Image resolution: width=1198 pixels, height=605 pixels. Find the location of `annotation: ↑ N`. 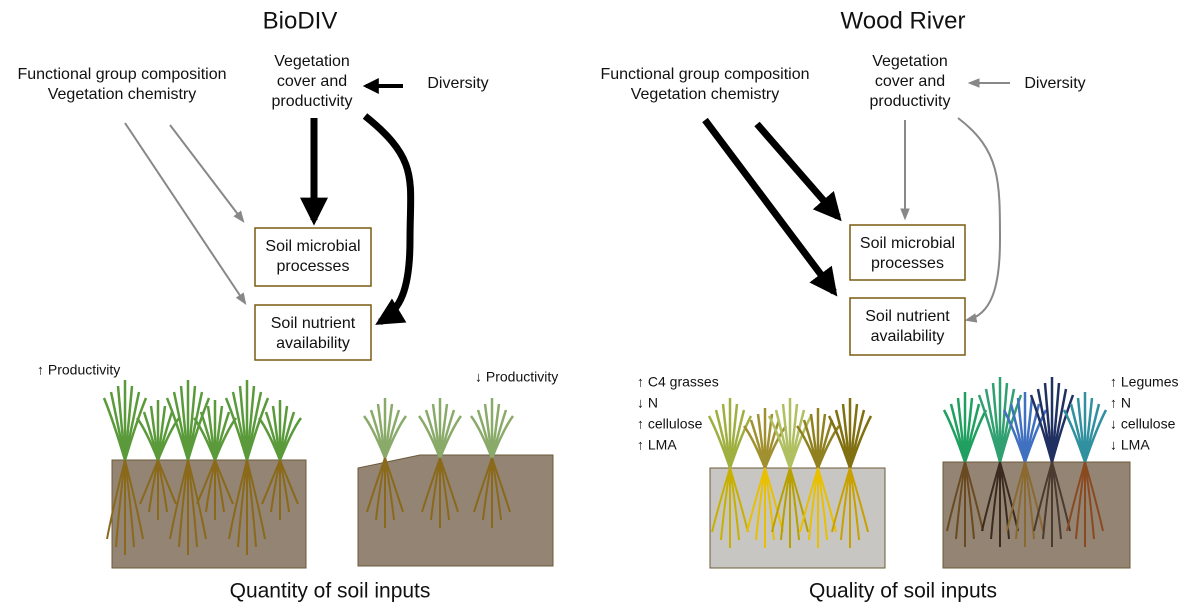

annotation: ↑ N is located at coordinates (1120, 403).